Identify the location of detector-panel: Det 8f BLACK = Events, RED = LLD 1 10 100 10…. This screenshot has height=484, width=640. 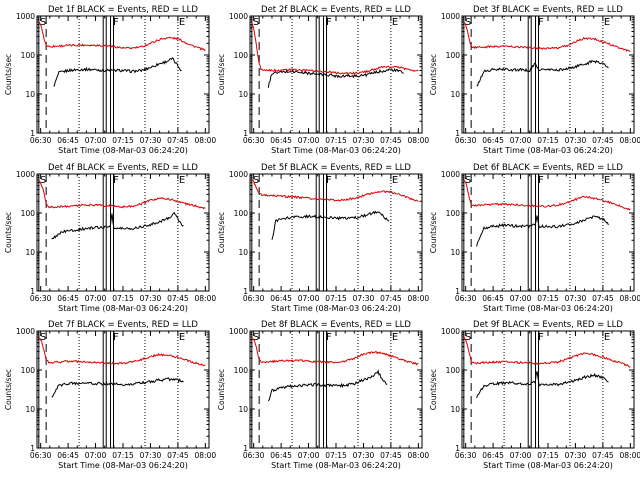
(323, 395).